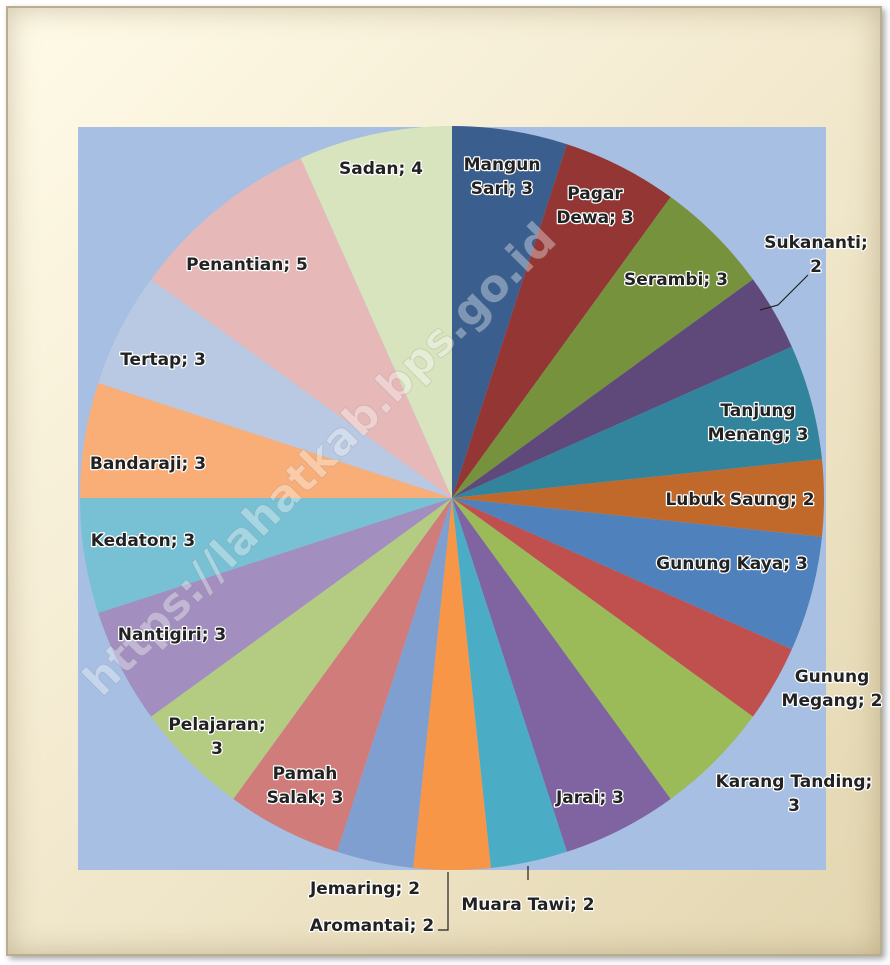 The height and width of the screenshot is (965, 890). What do you see at coordinates (816, 255) in the screenshot?
I see `data-label: Sukananti; 2` at bounding box center [816, 255].